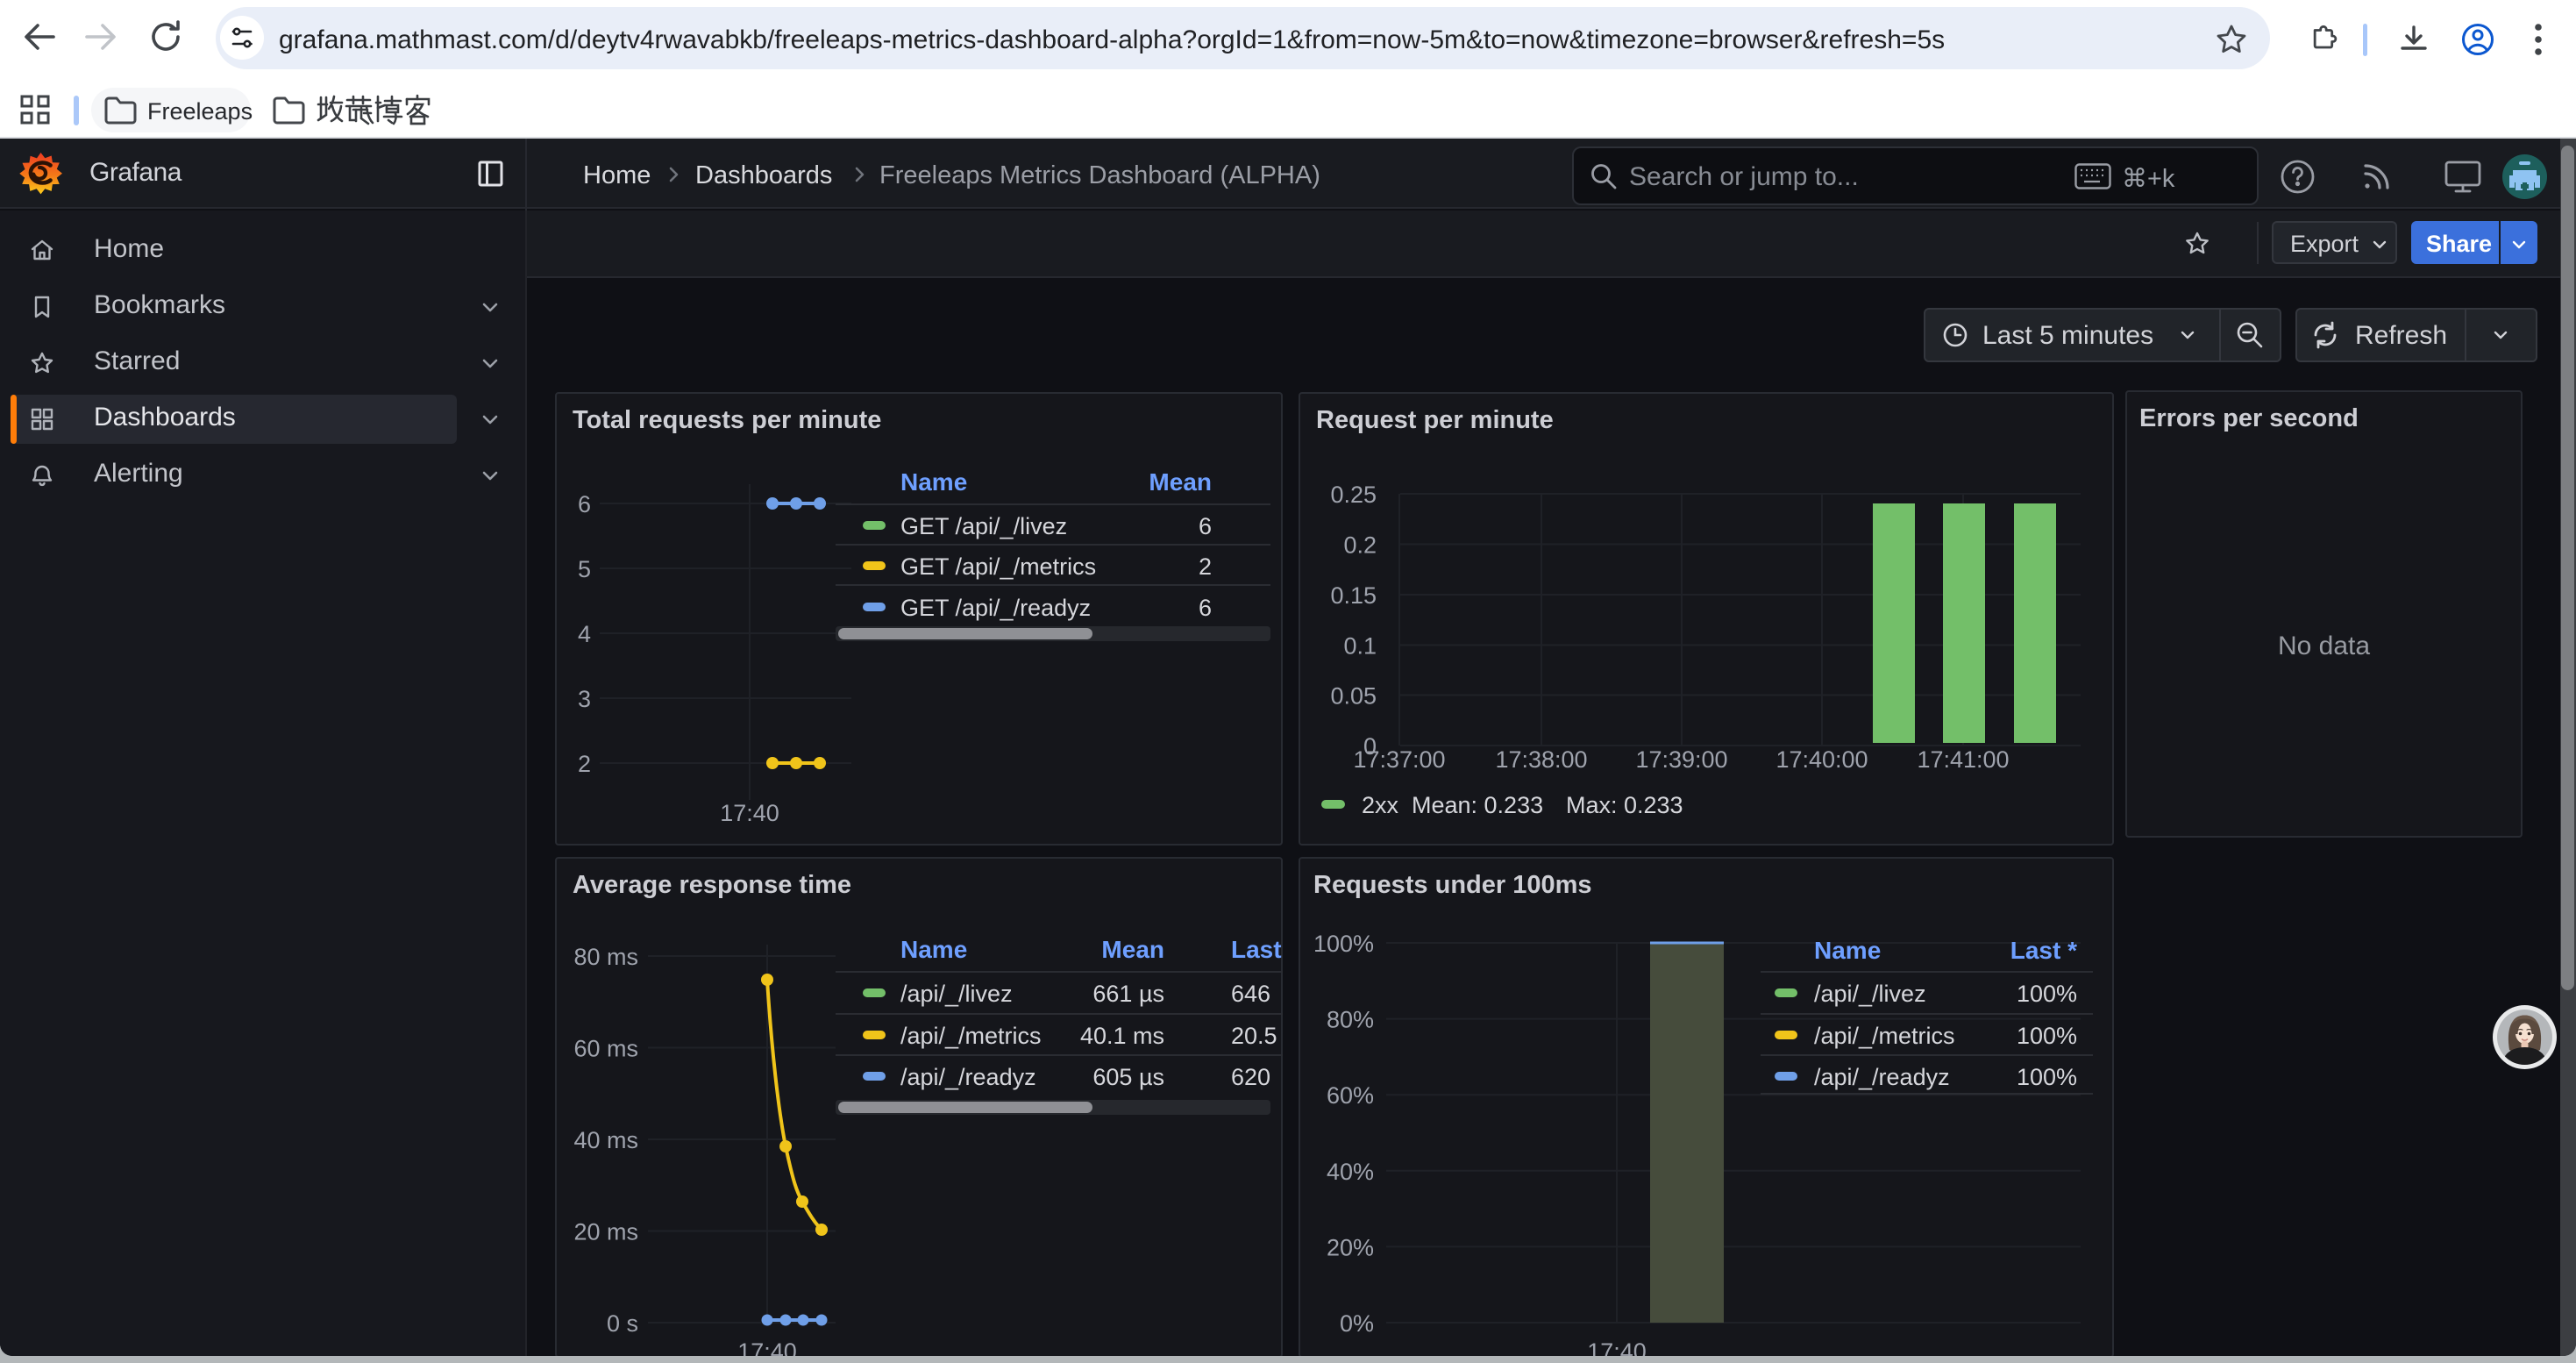 Image resolution: width=2576 pixels, height=1363 pixels. What do you see at coordinates (1353, 495) in the screenshot?
I see `svg-text: 0.25` at bounding box center [1353, 495].